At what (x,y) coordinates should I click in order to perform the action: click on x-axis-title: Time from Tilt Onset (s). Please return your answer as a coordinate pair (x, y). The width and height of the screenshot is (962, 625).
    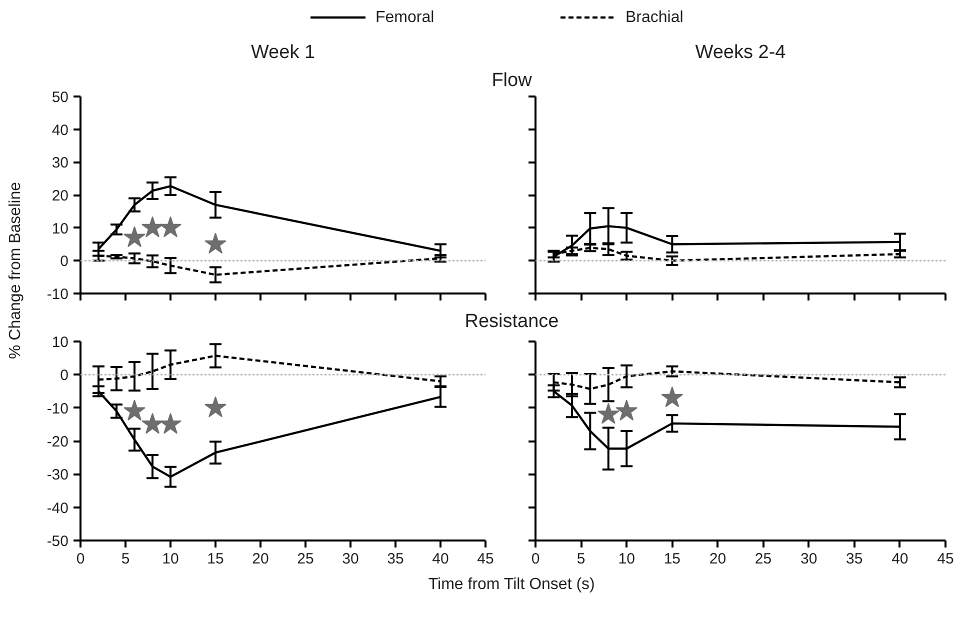
    Looking at the image, I should click on (511, 584).